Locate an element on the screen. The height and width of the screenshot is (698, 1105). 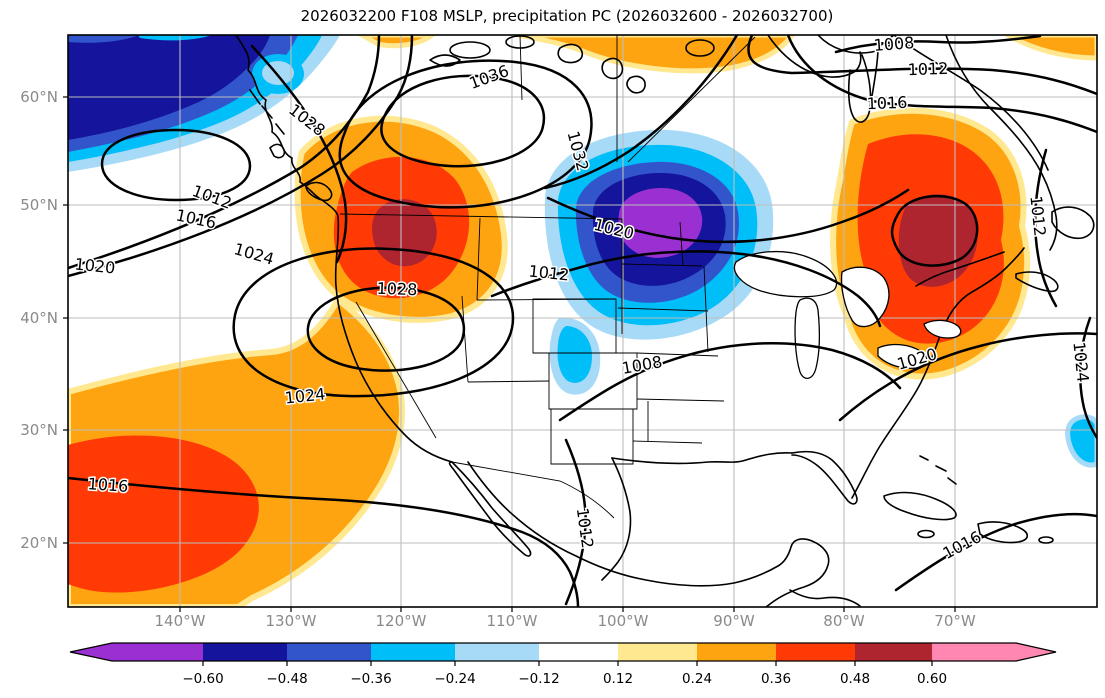
shade-north-band is located at coordinates (656, 54).